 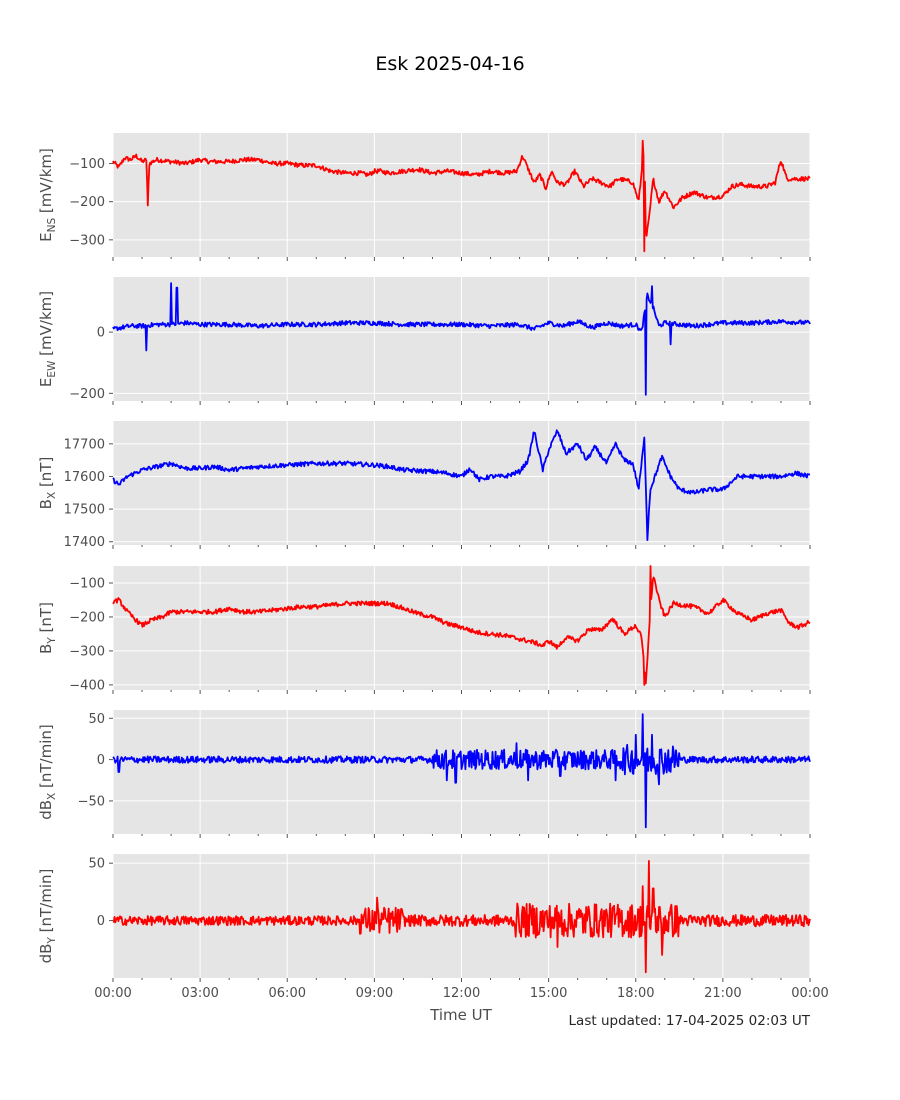 I want to click on y-tick-label: −400, so click(x=87, y=685).